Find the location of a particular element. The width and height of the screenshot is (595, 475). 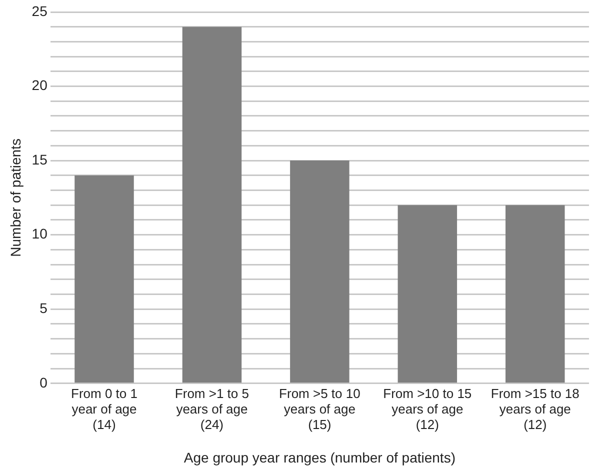

x-tick-label: From 0 to 1 year of age (14) is located at coordinates (104, 409).